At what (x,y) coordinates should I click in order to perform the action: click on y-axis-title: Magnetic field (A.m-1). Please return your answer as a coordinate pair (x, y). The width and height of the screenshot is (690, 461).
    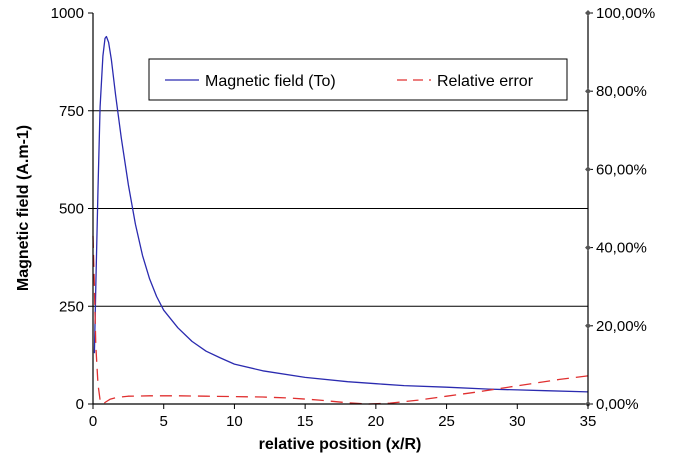
    Looking at the image, I should click on (23, 208).